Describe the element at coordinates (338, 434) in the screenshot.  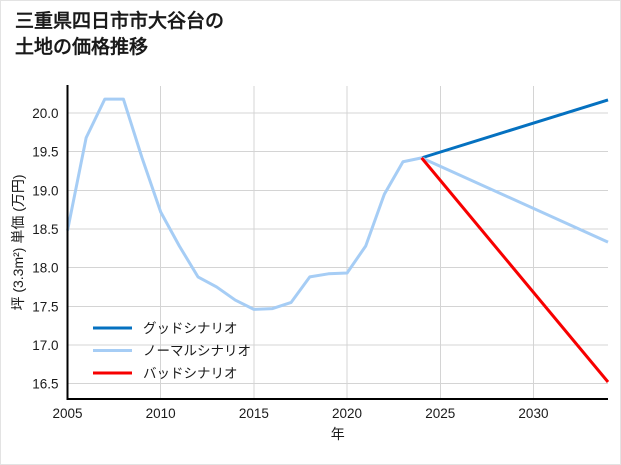
I see `x-axis-title: 年` at that location.